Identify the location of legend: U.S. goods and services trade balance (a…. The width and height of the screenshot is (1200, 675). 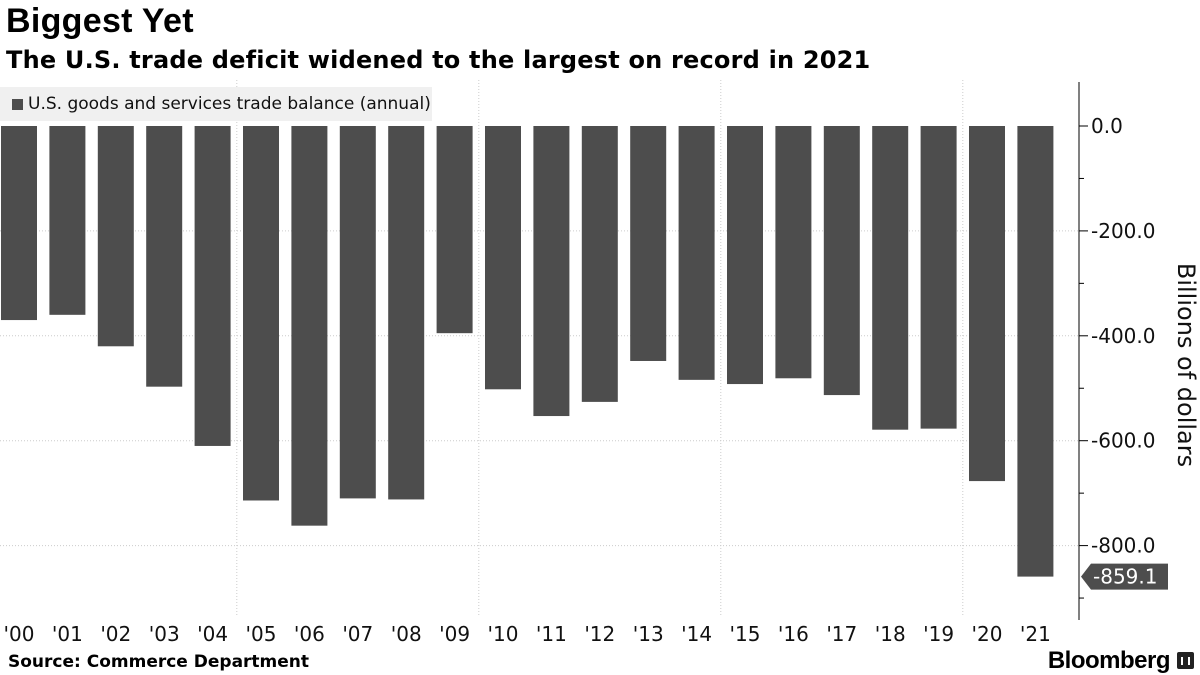
(216, 104).